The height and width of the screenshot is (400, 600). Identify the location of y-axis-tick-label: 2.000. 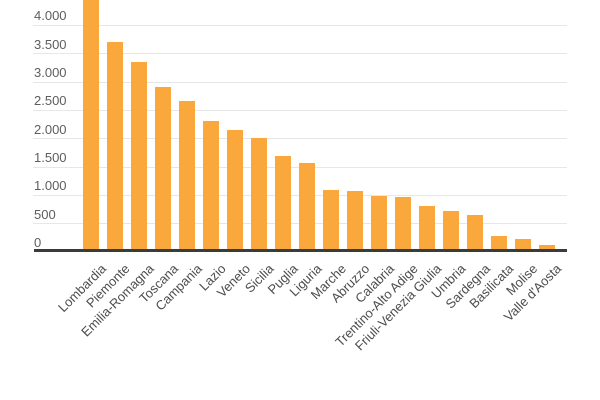
(50, 129).